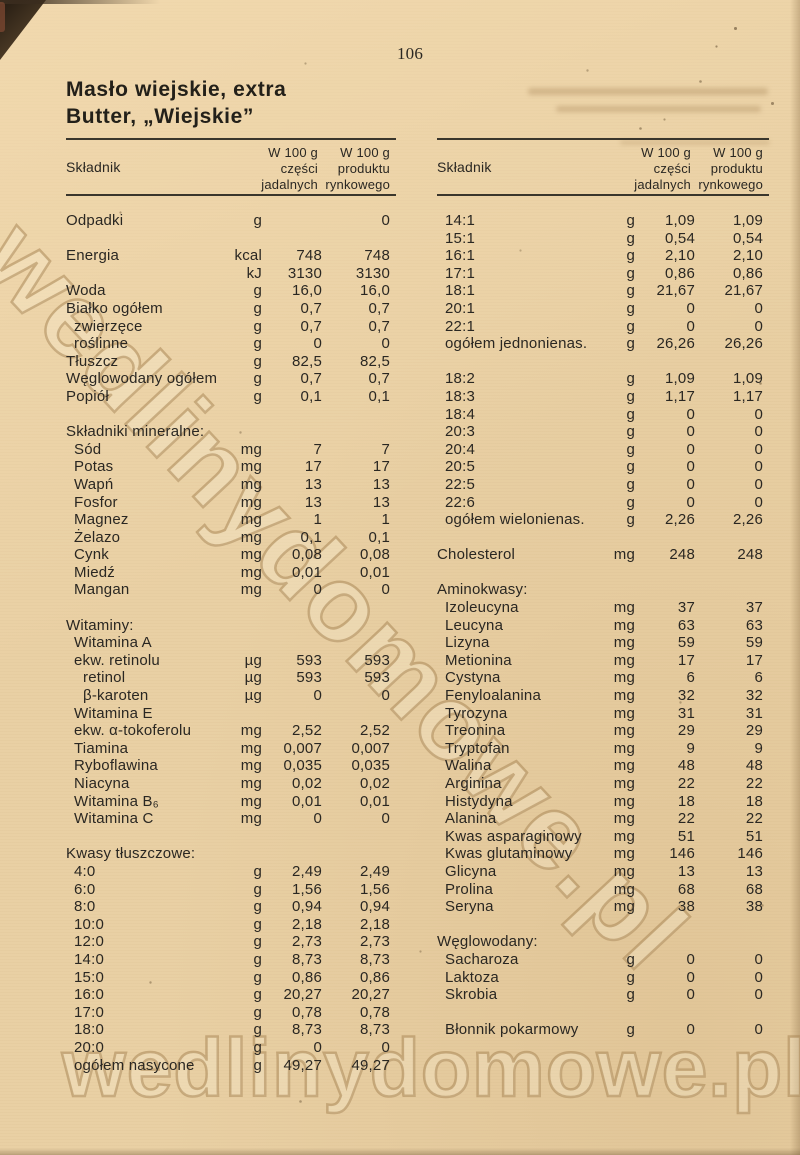 This screenshot has height=1155, width=800. I want to click on row-label: 12:0, so click(89, 942).